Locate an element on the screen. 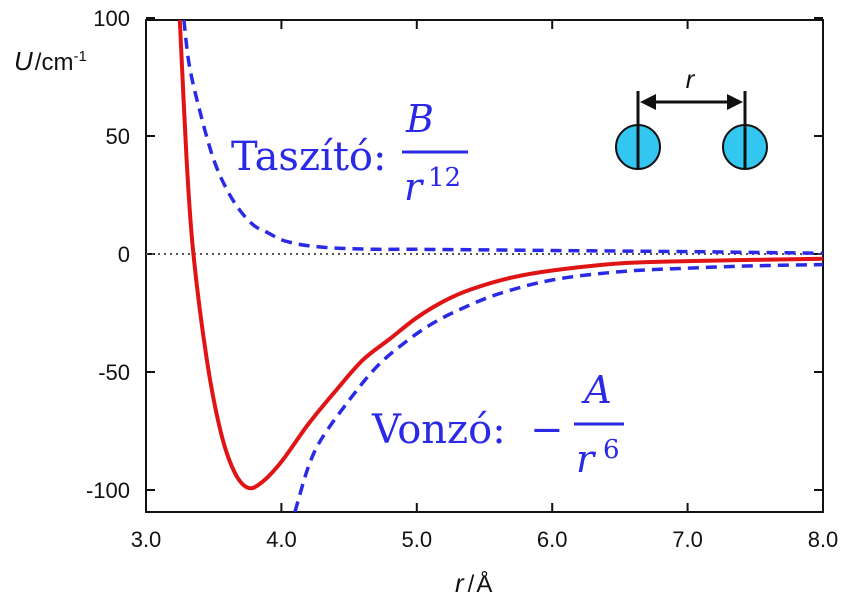 This screenshot has width=850, height=598. x-tick-label: 3.0 is located at coordinates (146, 539).